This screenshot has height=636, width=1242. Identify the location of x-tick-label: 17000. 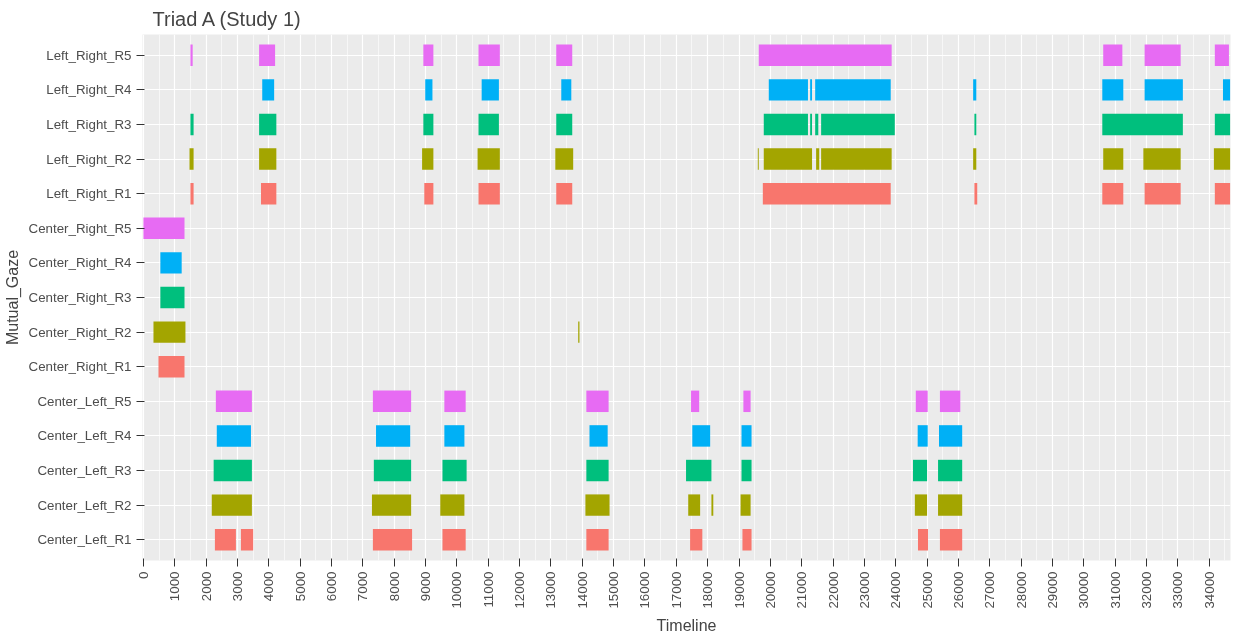
(676, 590).